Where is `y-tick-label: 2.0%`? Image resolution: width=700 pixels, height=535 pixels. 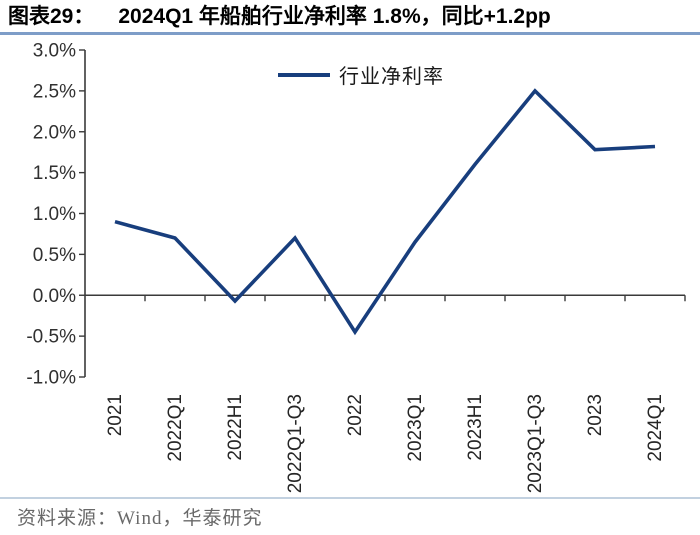 y-tick-label: 2.0% is located at coordinates (54, 132).